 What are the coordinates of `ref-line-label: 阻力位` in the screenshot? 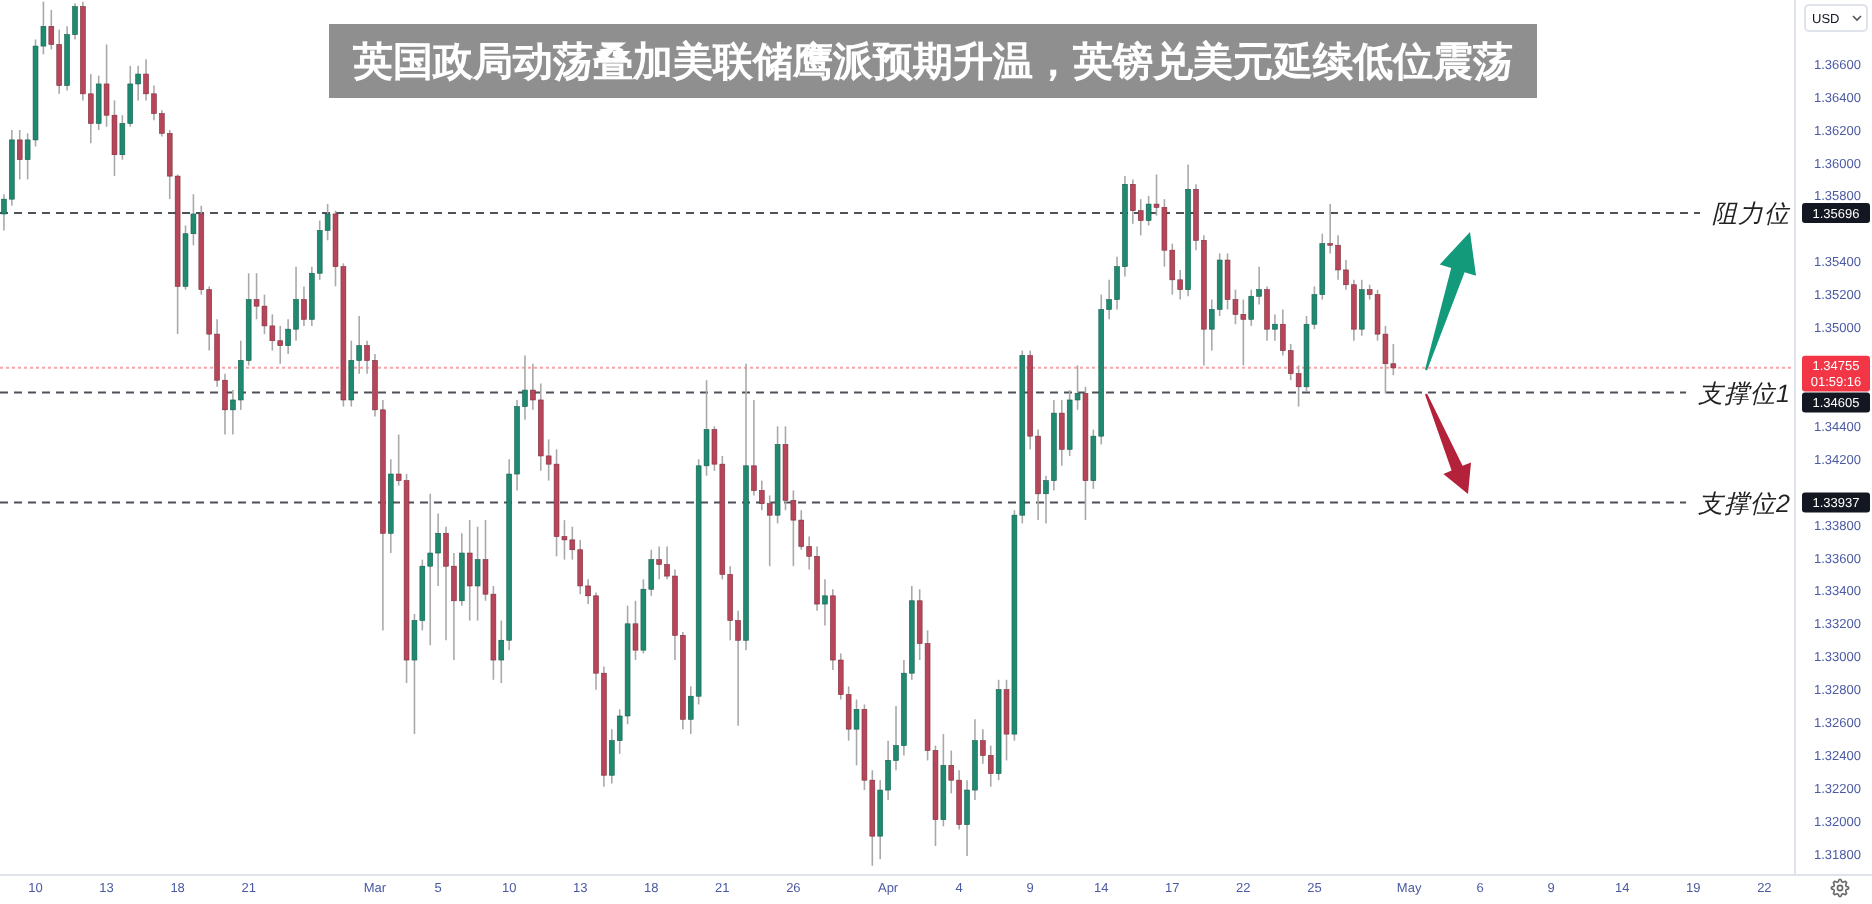 It's located at (1752, 213).